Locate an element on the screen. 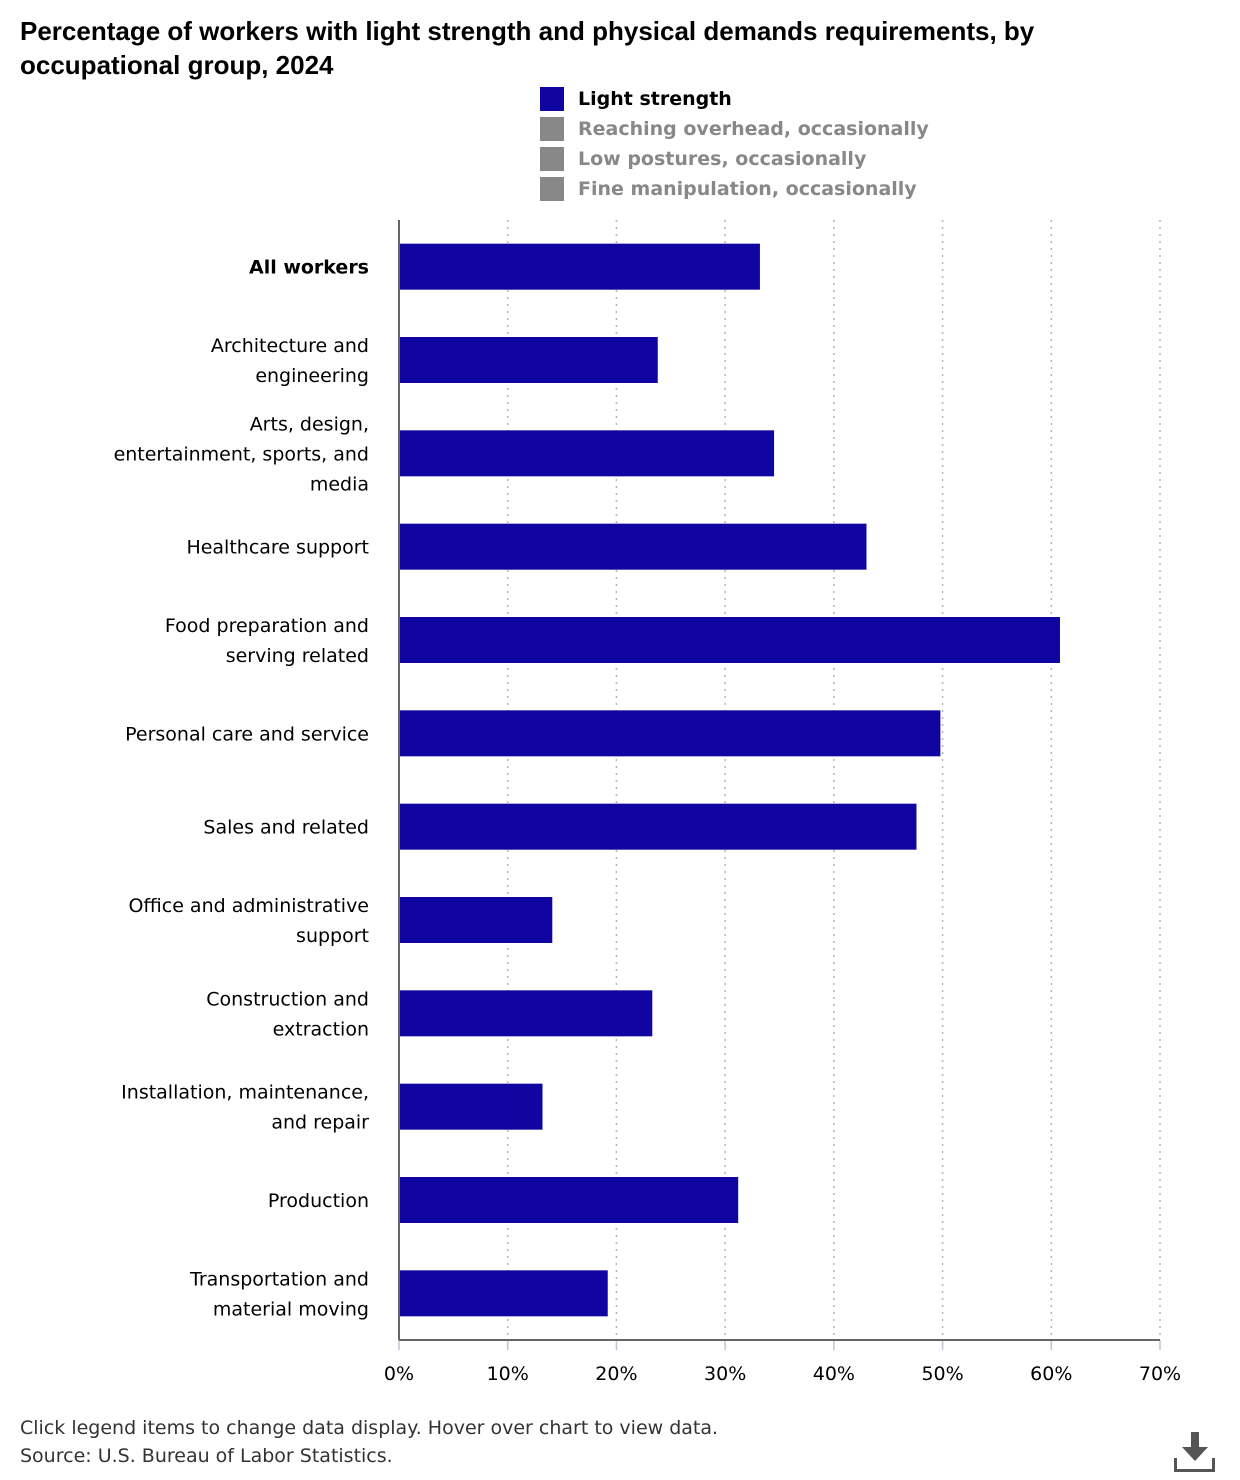 This screenshot has width=1240, height=1480. x-tick-label: 60% is located at coordinates (1051, 1374).